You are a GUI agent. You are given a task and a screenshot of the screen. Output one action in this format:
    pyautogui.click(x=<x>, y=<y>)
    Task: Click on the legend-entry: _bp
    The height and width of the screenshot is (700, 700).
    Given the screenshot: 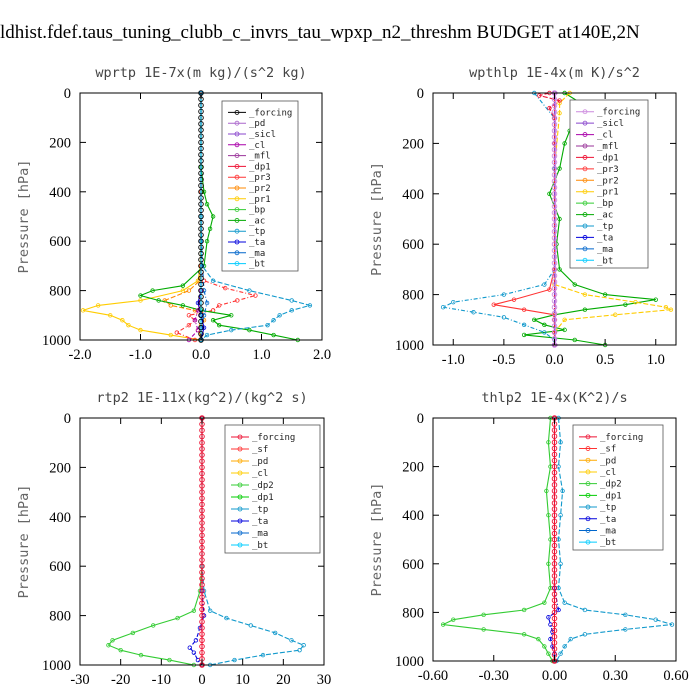 What is the action you would take?
    pyautogui.click(x=605, y=204)
    